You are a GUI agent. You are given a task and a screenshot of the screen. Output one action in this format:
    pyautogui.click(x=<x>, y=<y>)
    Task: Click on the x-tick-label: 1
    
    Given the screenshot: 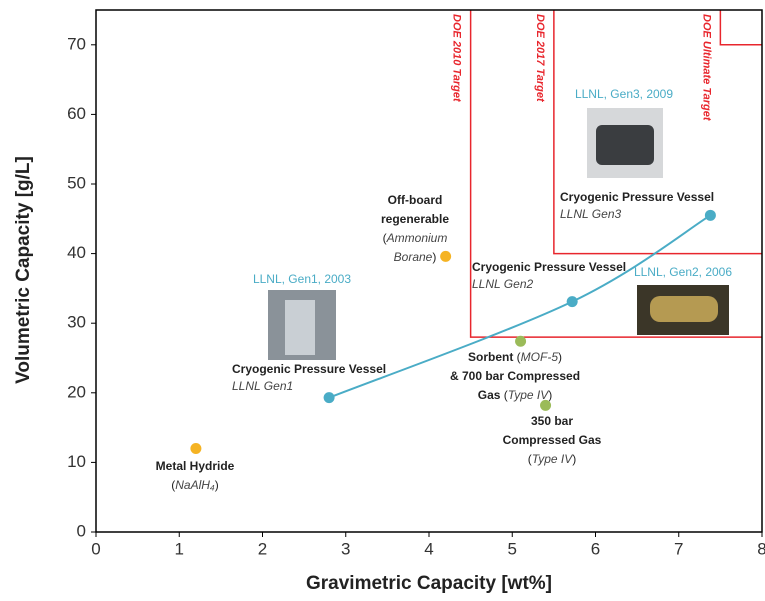 What is the action you would take?
    pyautogui.click(x=179, y=548)
    